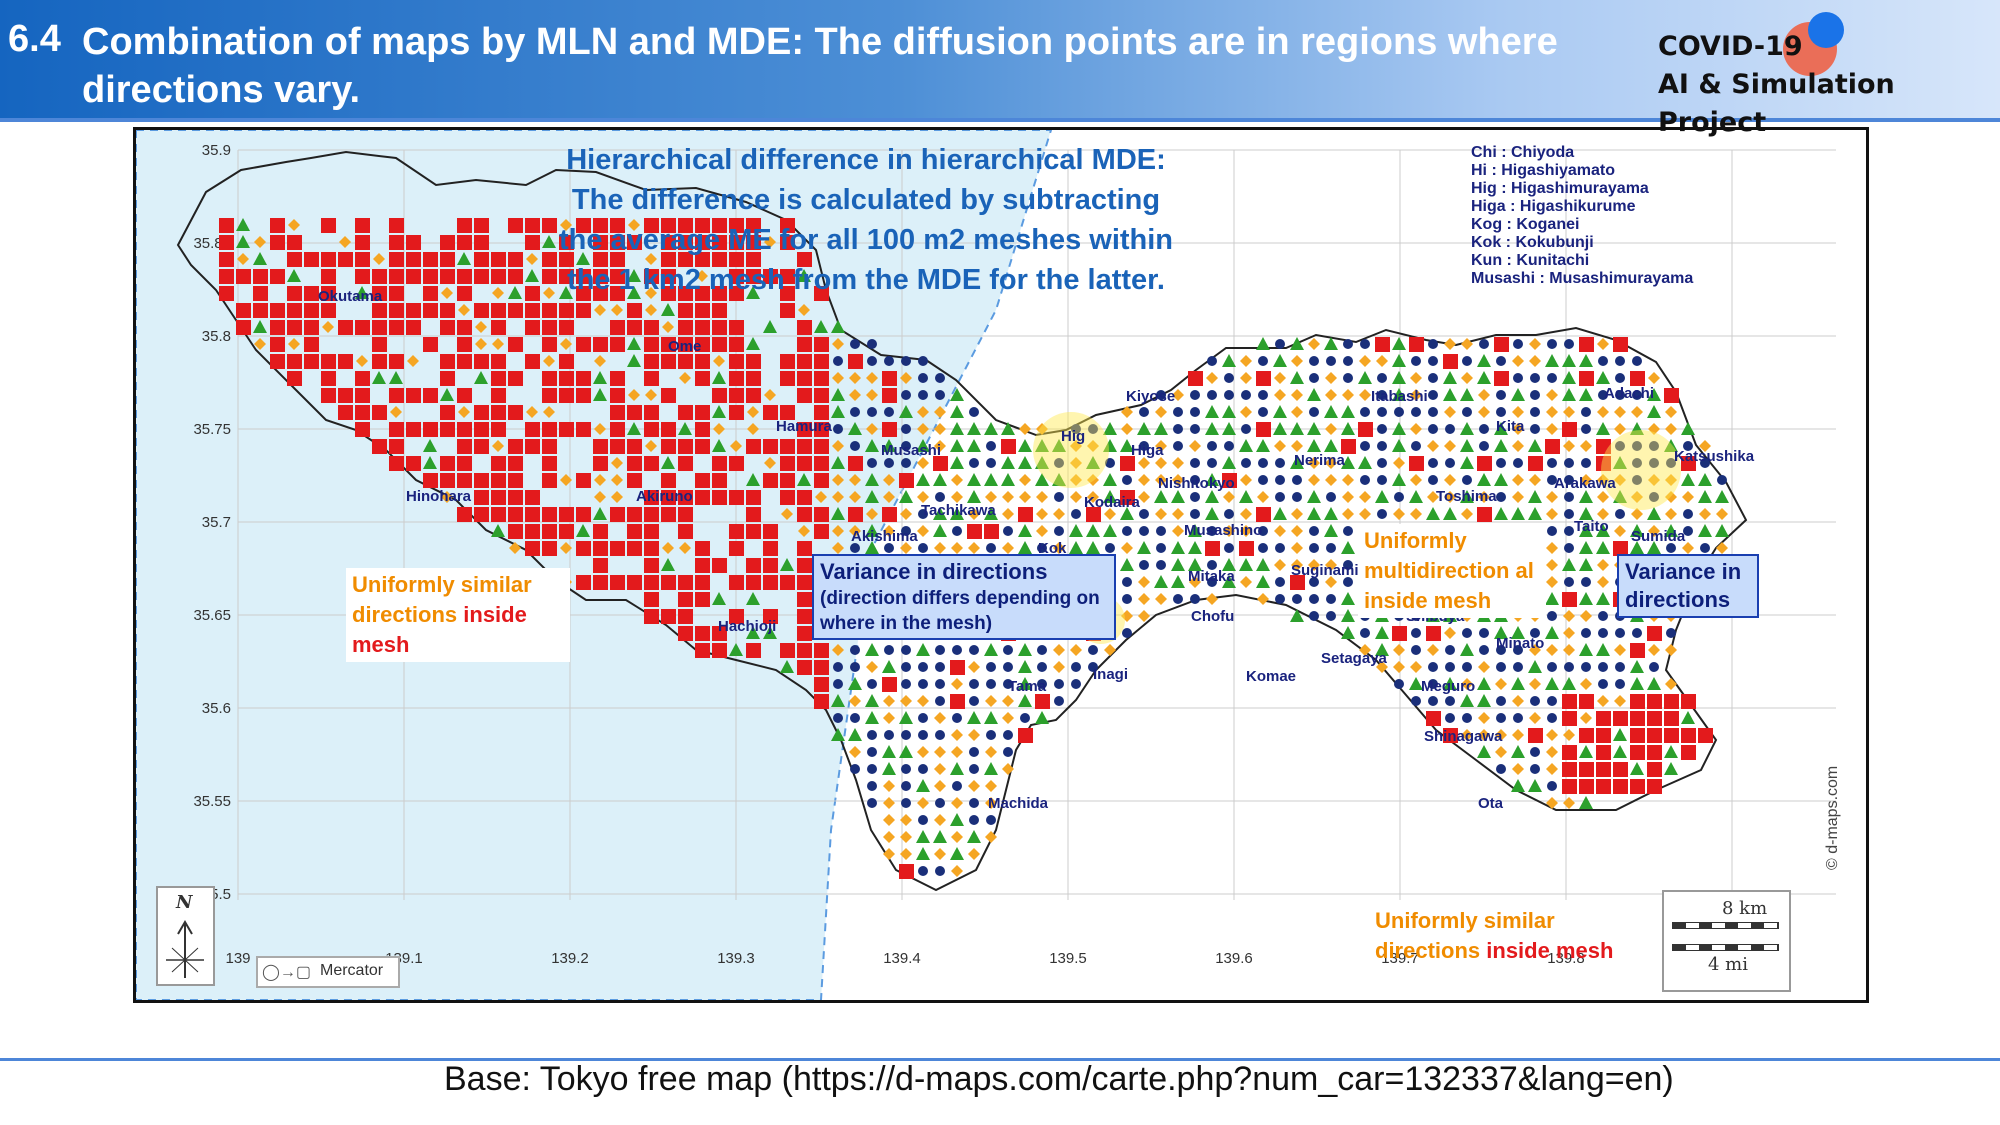  What do you see at coordinates (1213, 616) in the screenshot?
I see `place-label: Chofu` at bounding box center [1213, 616].